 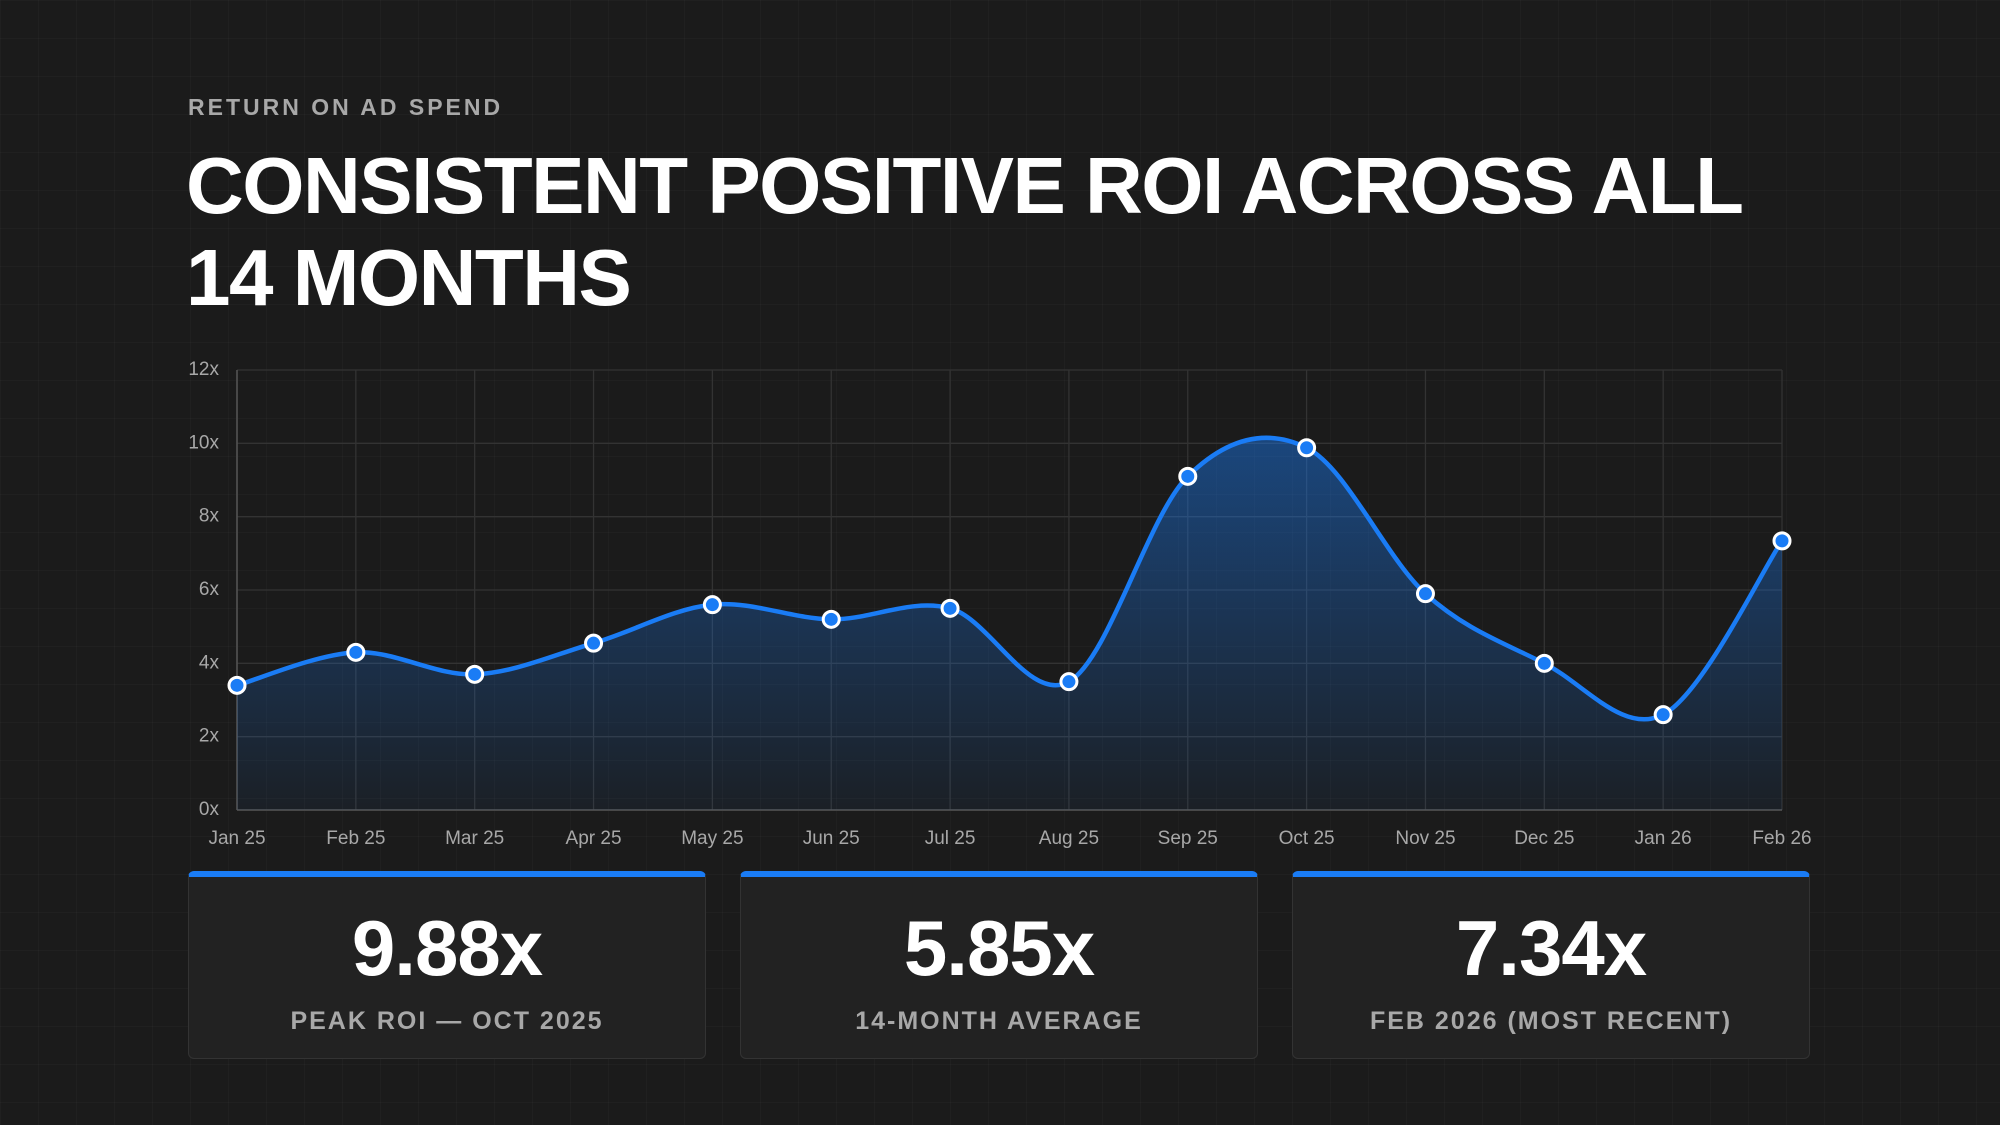 What do you see at coordinates (1663, 838) in the screenshot?
I see `x-tick-label: Jan 26` at bounding box center [1663, 838].